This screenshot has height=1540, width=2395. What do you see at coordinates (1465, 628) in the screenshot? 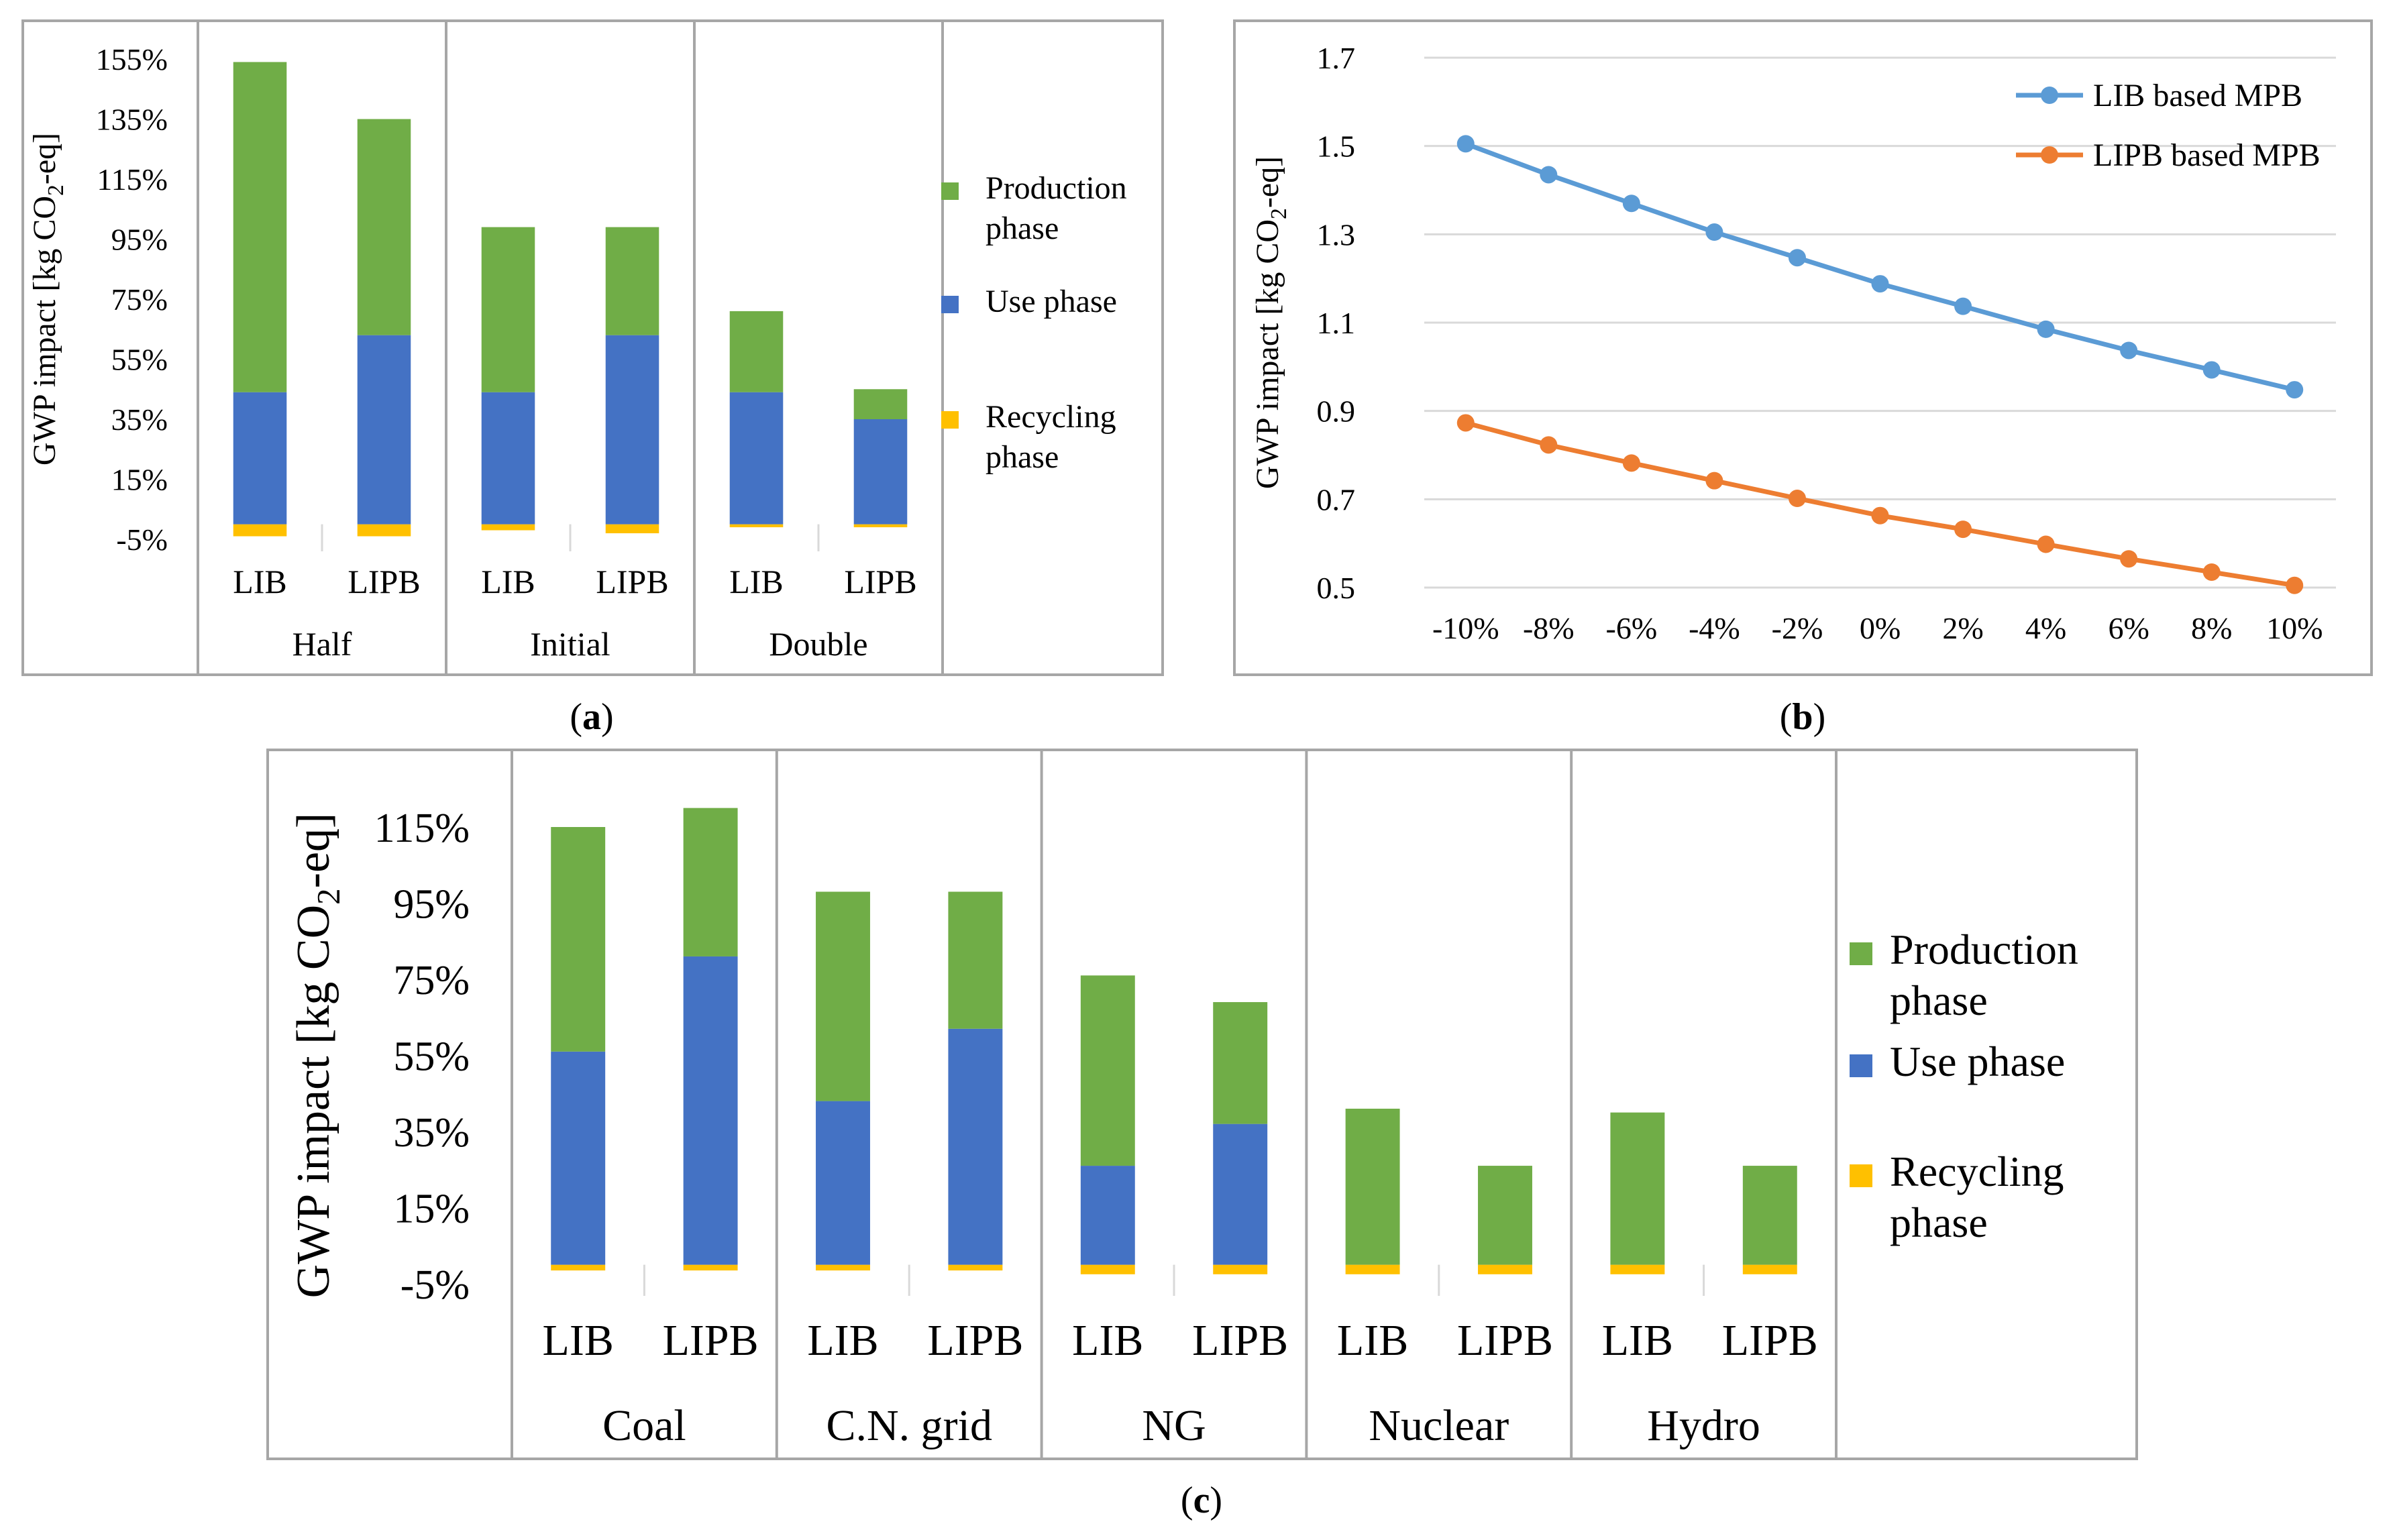
I see `x-tick-label: -10%` at bounding box center [1465, 628].